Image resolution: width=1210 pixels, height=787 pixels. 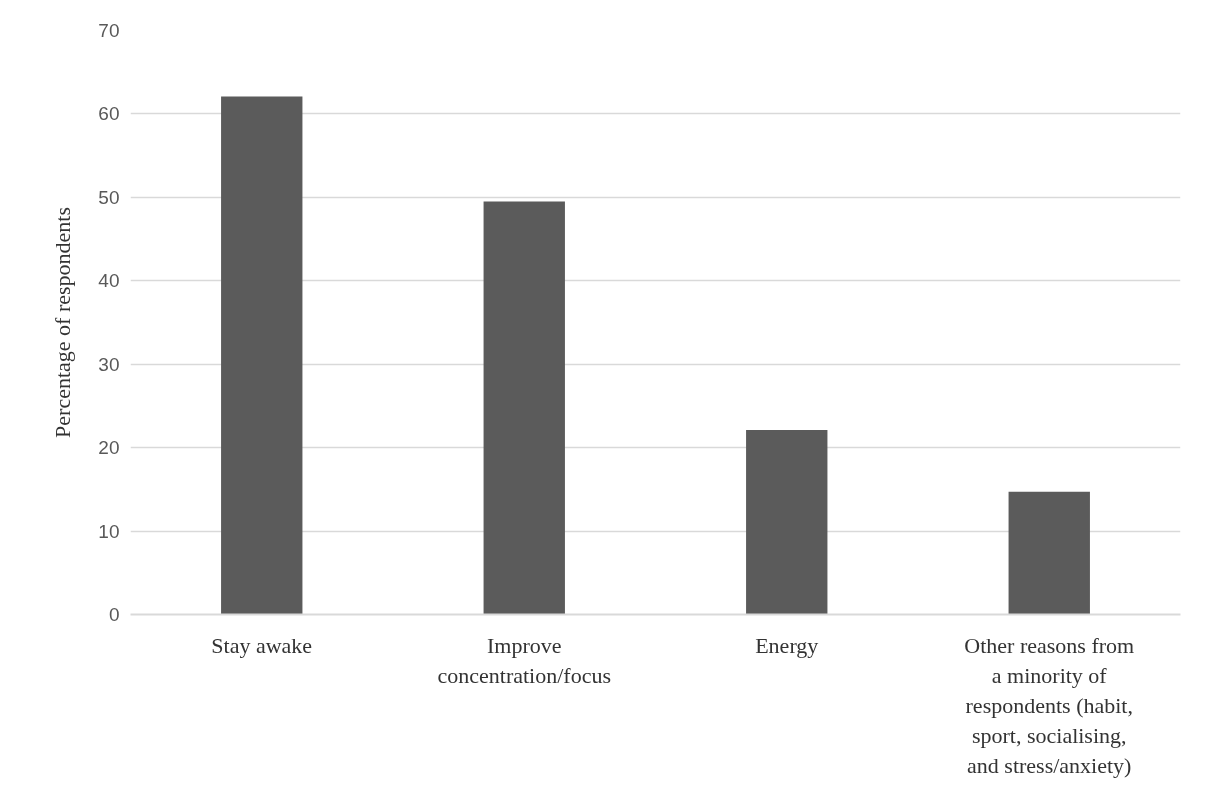 What do you see at coordinates (109, 114) in the screenshot?
I see `y-tick-label: 60` at bounding box center [109, 114].